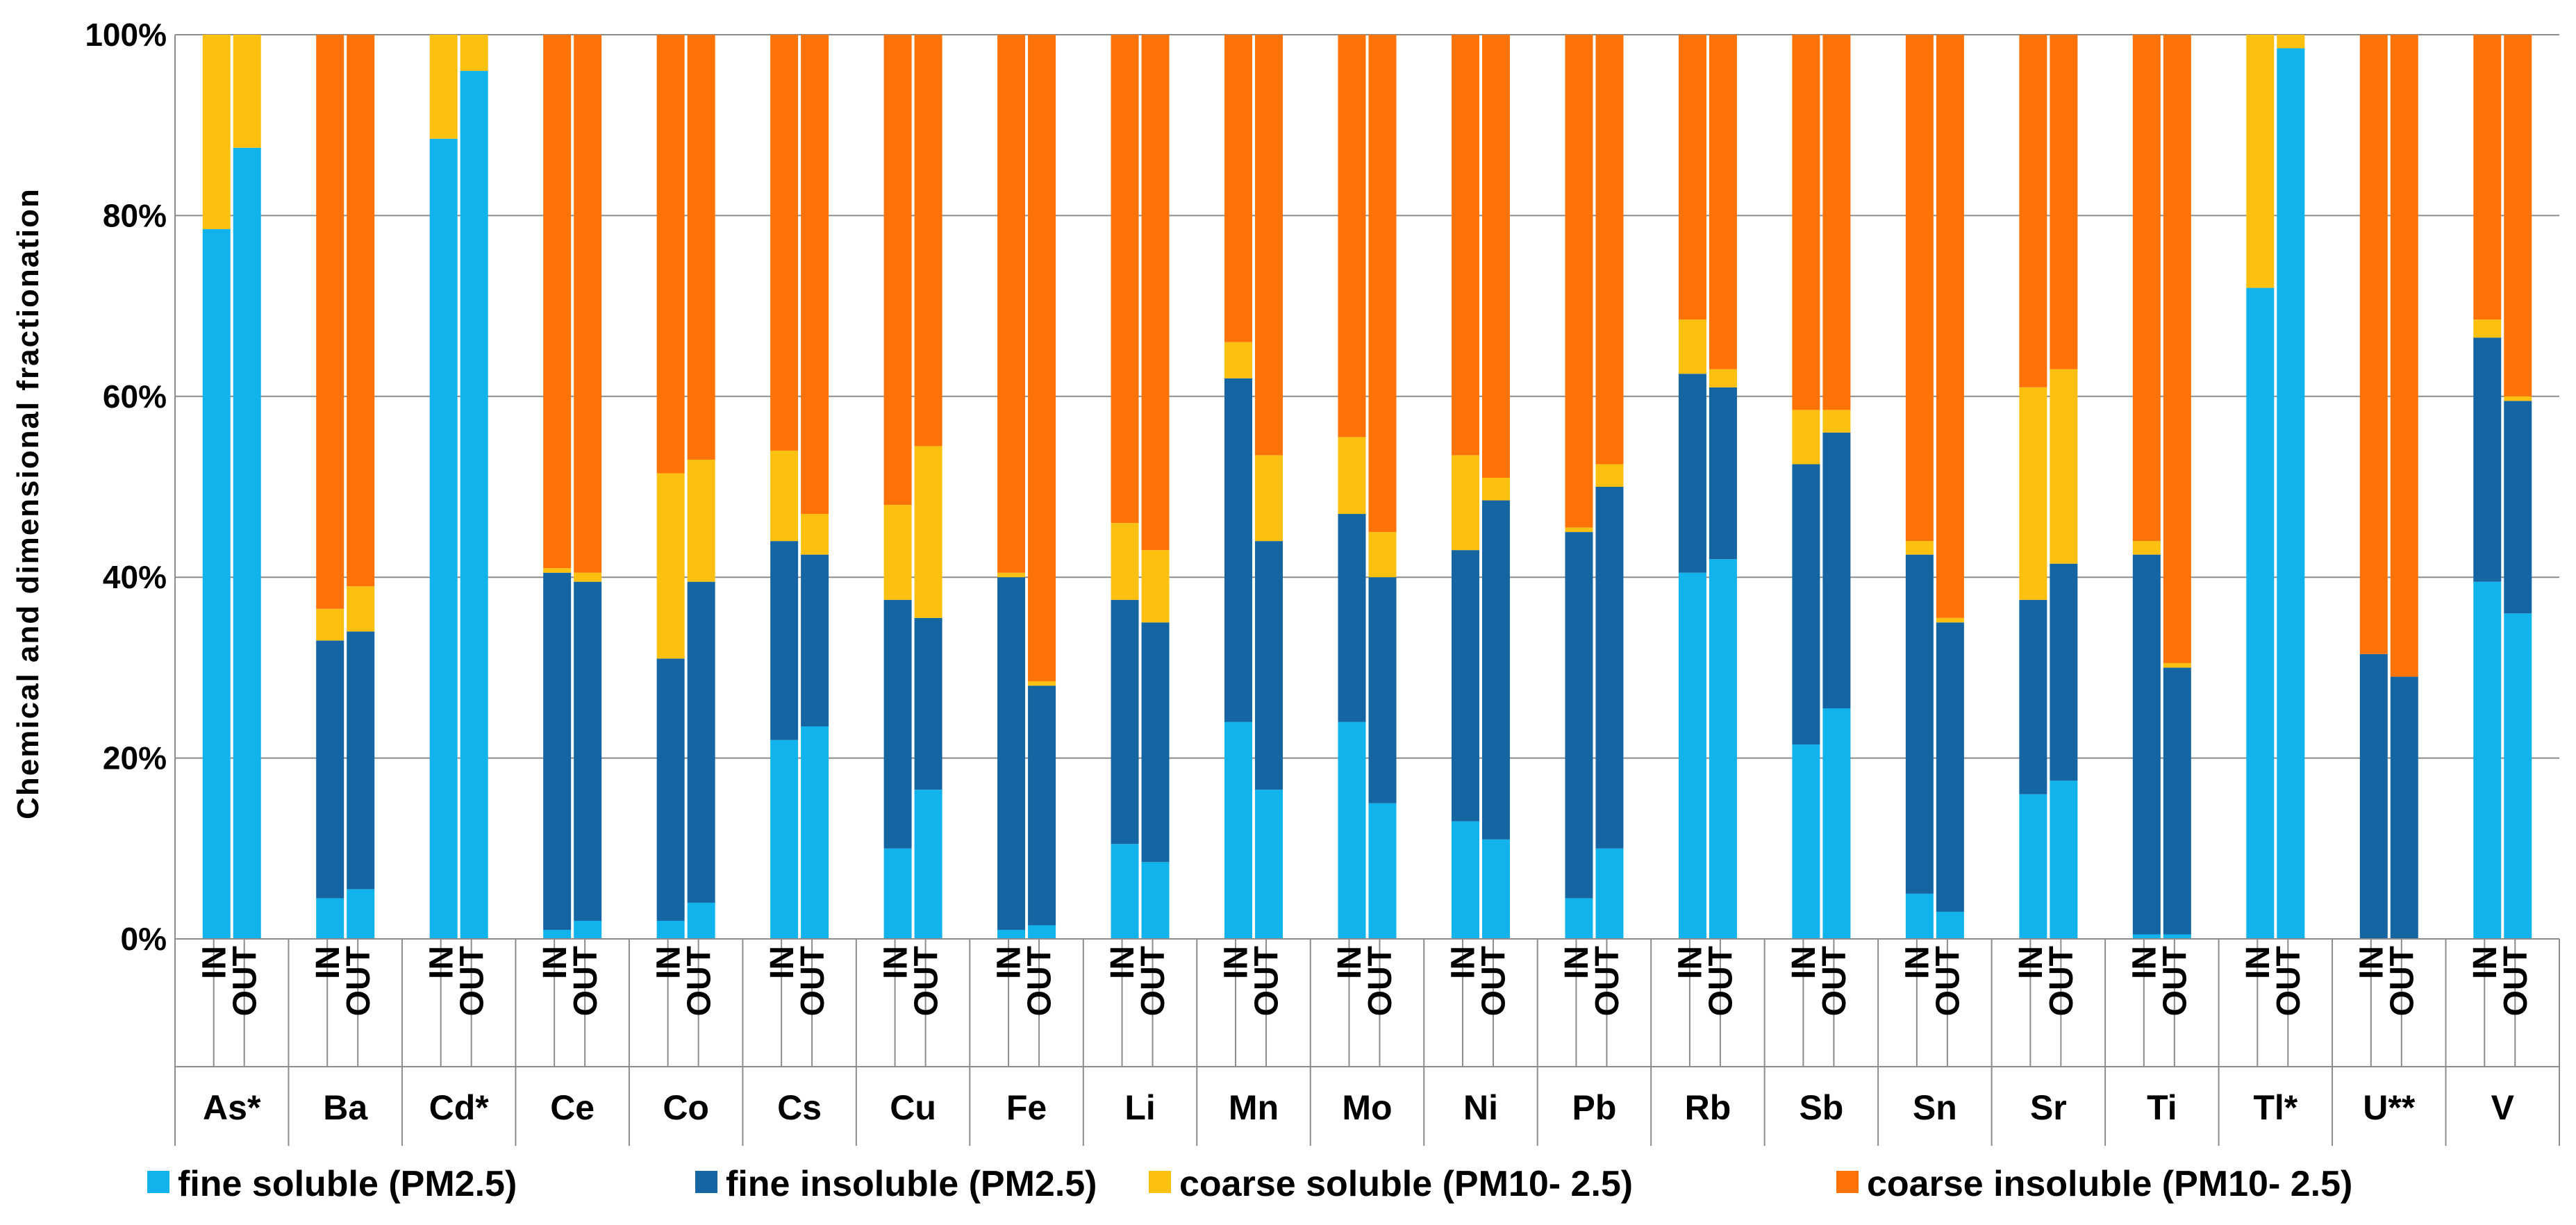 This screenshot has height=1225, width=2576. Describe the element at coordinates (126, 35) in the screenshot. I see `y-tick-label: 100%` at that location.